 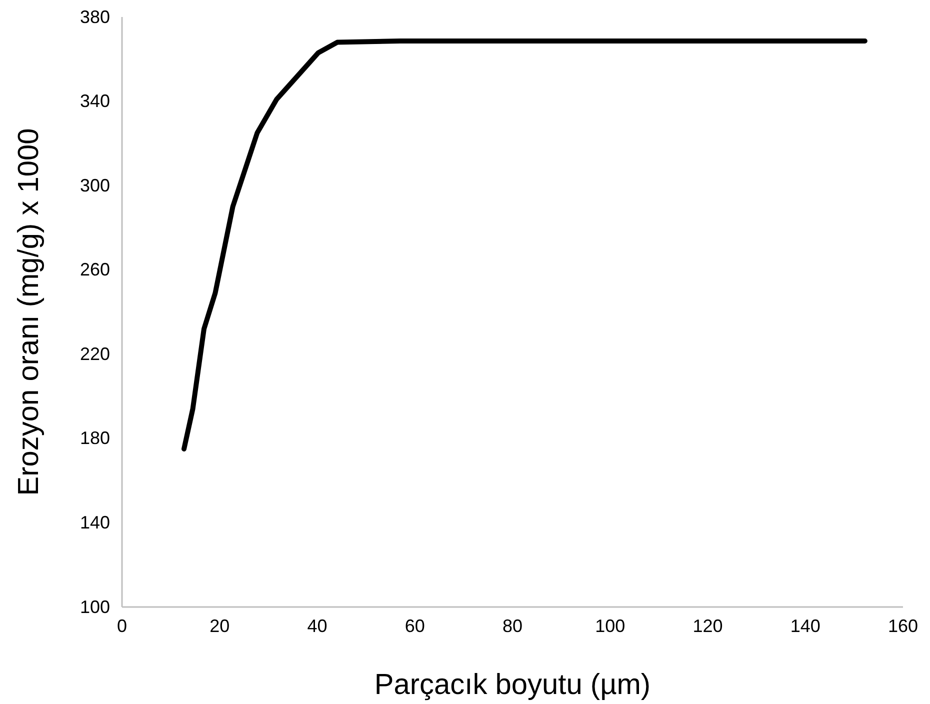 I want to click on y-tick-label: 380, so click(x=95, y=16).